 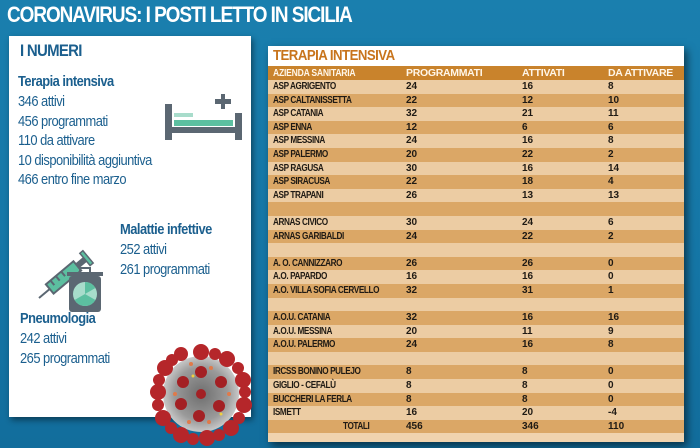 What do you see at coordinates (614, 195) in the screenshot?
I see `cell-da-attivare: 13` at bounding box center [614, 195].